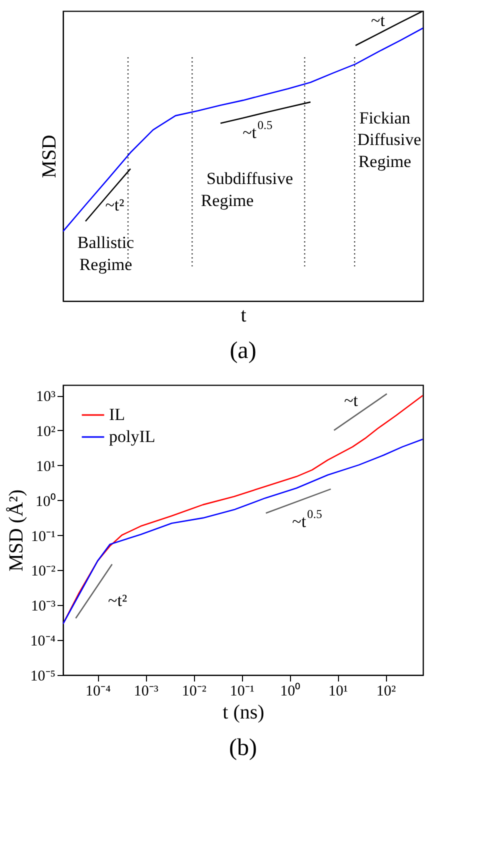 The height and width of the screenshot is (860, 486). Describe the element at coordinates (46, 397) in the screenshot. I see `y-tick-label: 10³` at that location.